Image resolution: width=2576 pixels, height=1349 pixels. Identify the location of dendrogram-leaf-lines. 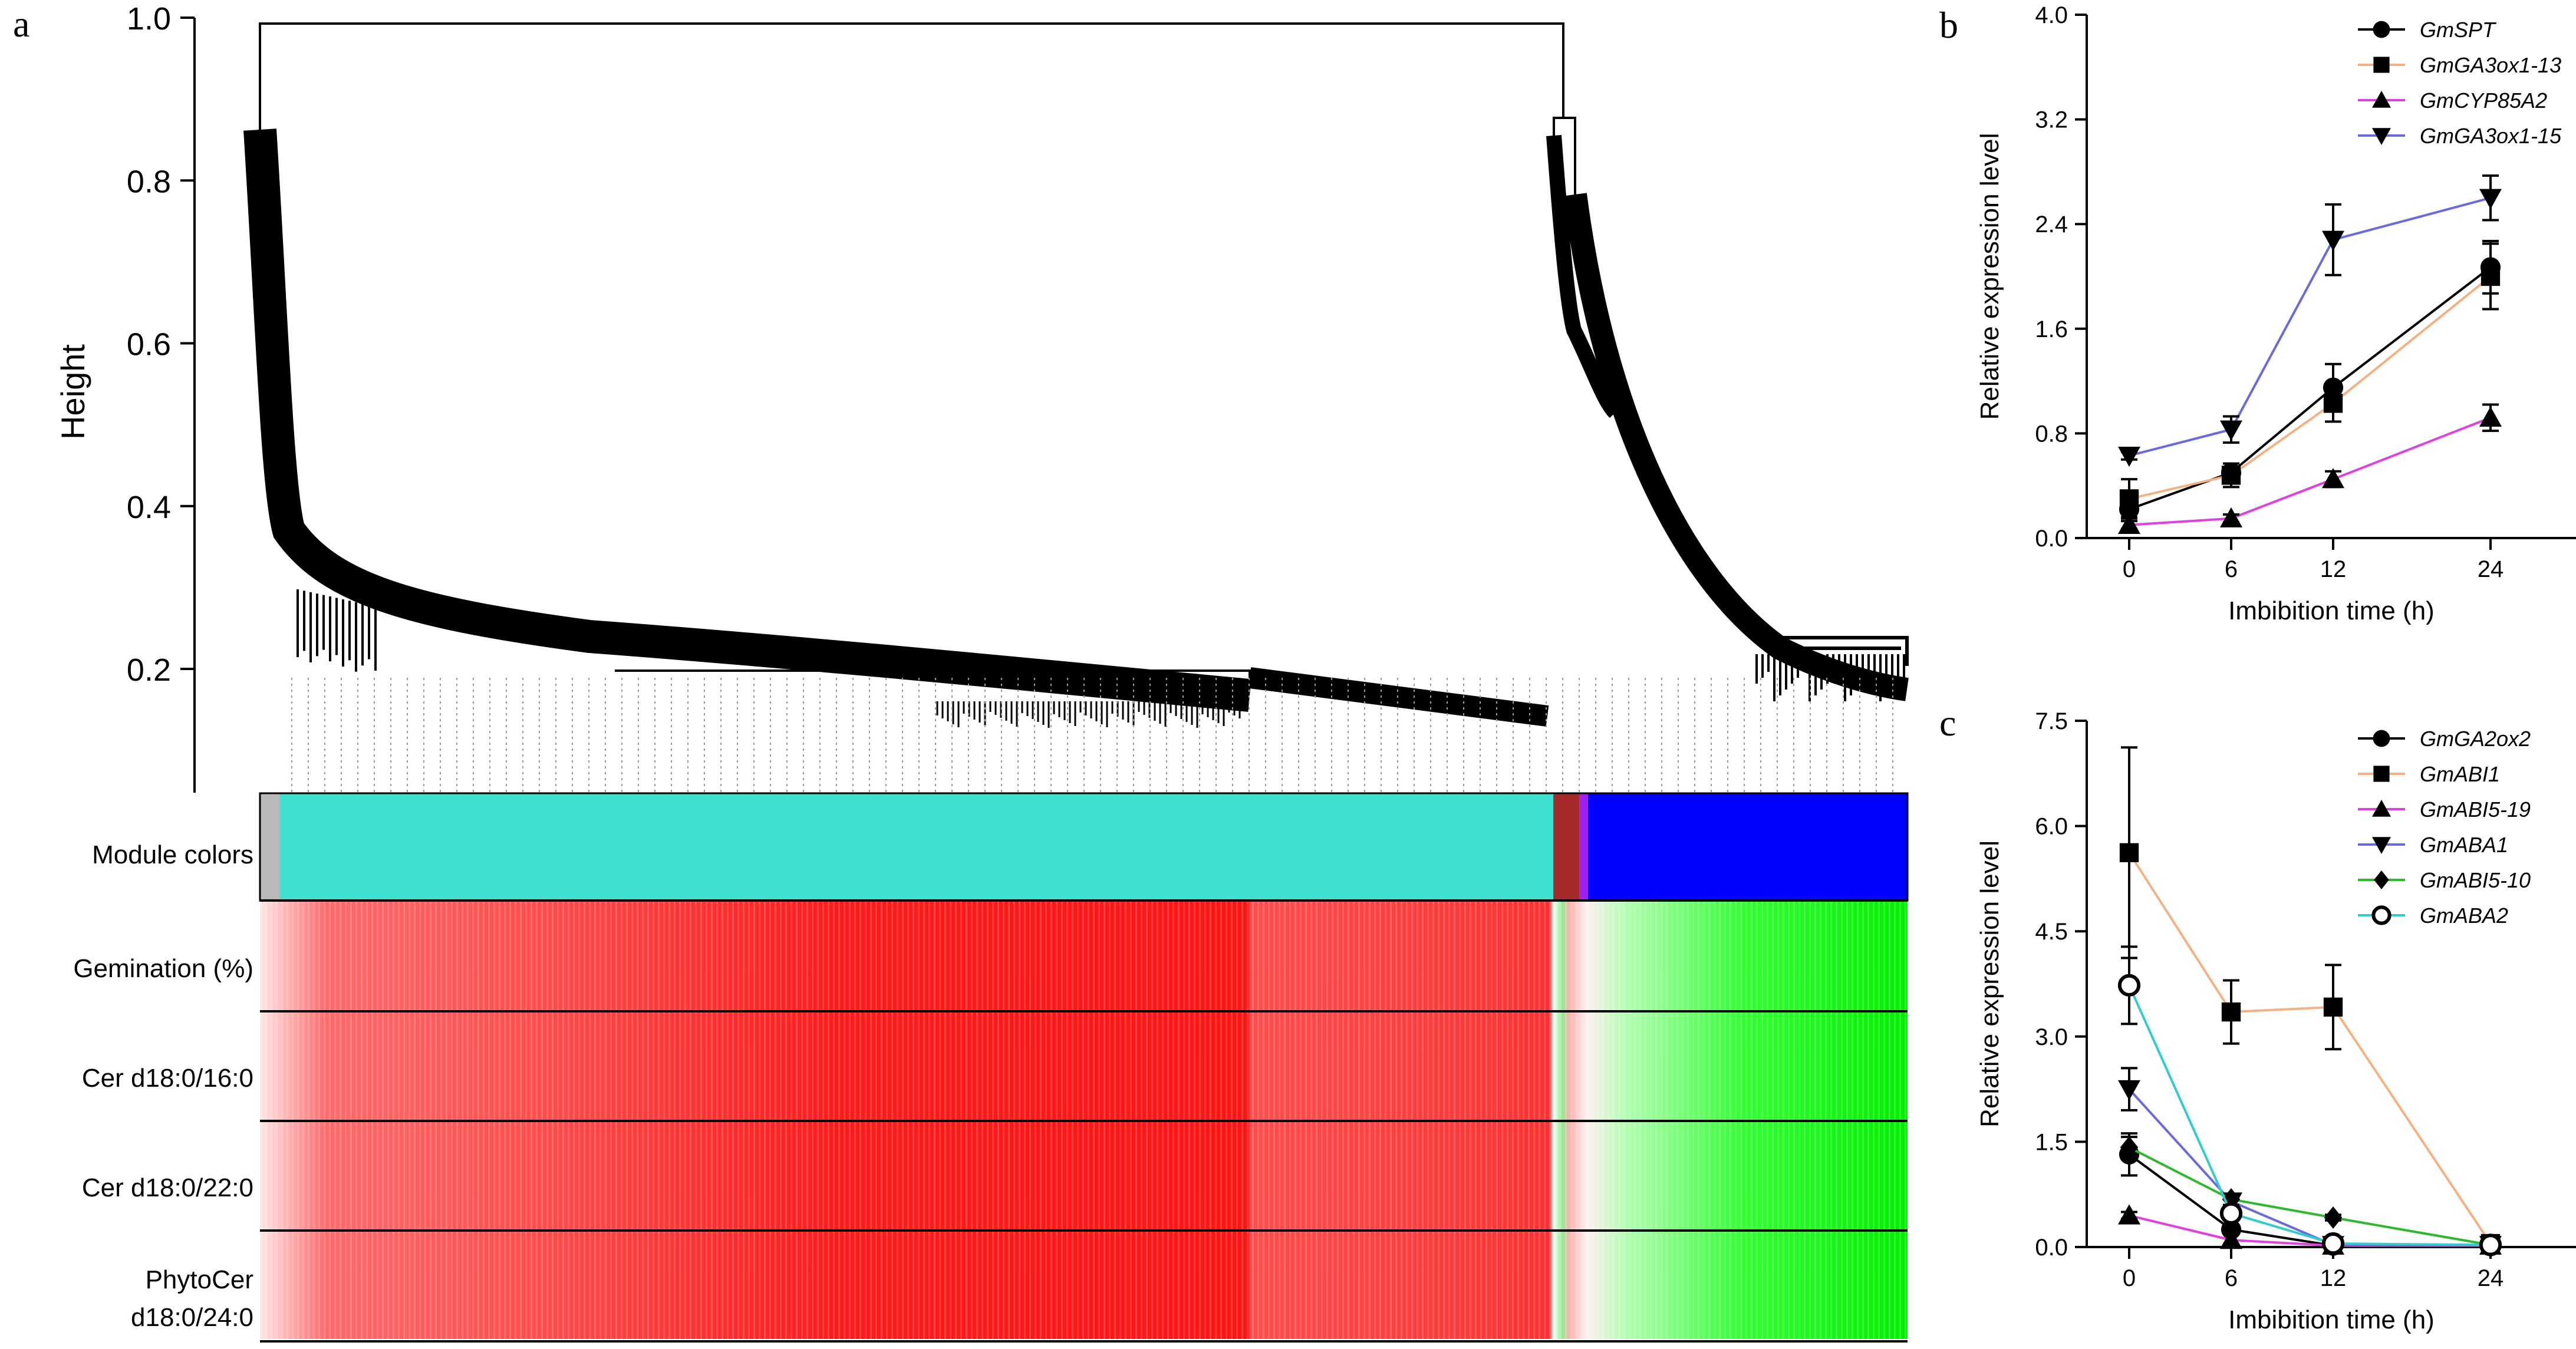
(1092, 735).